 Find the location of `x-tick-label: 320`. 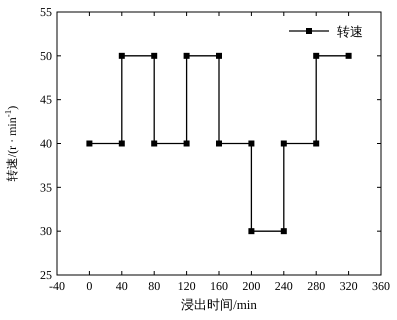

x-tick-label: 320 is located at coordinates (349, 286).